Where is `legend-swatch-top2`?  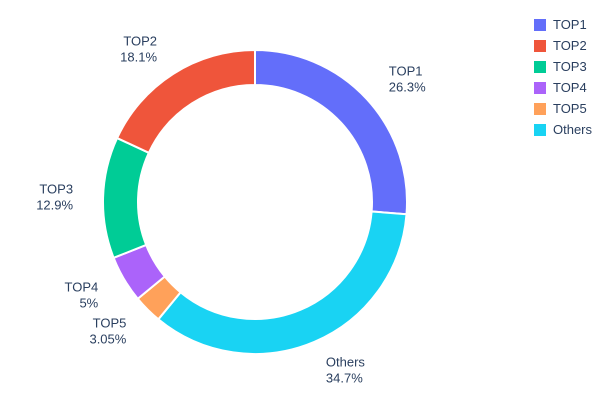 legend-swatch-top2 is located at coordinates (539, 46).